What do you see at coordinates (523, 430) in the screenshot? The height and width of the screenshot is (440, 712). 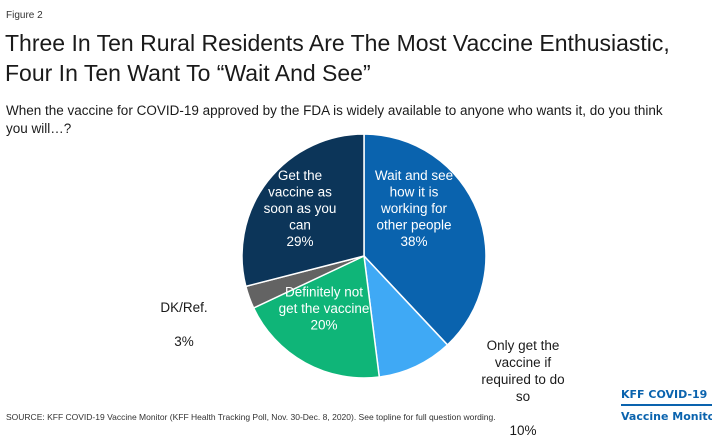 I see `slice-value-only-if-required: 10%` at bounding box center [523, 430].